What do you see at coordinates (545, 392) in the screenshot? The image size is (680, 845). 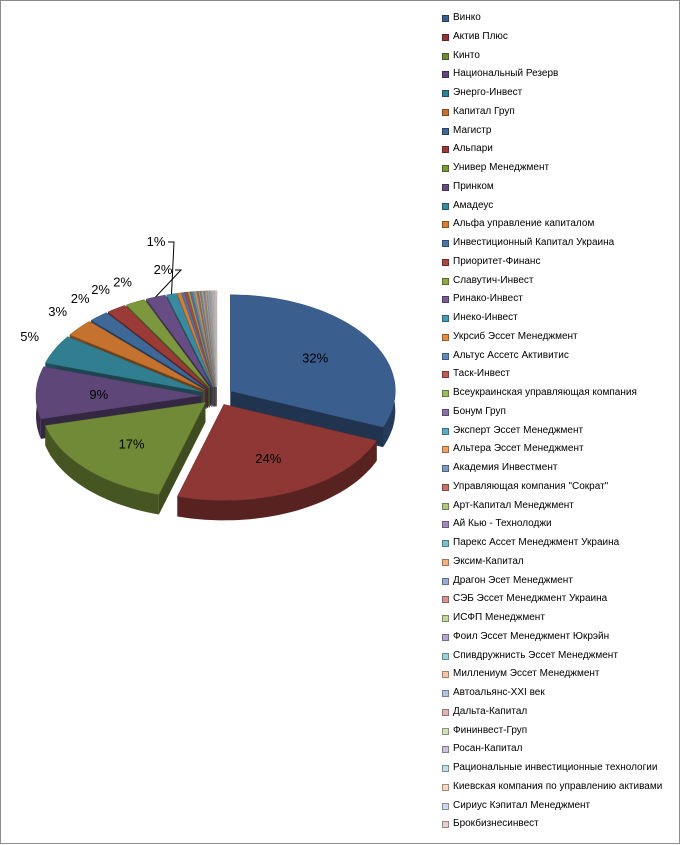 I see `legend-label: Всеукраинская управляющая компания` at bounding box center [545, 392].